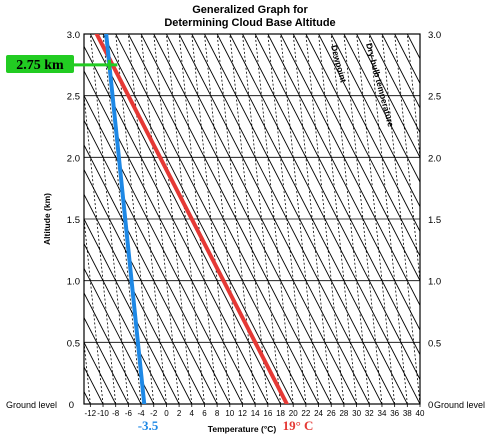 This screenshot has width=500, height=438. I want to click on temperature-value-annotation: 19° C, so click(298, 425).